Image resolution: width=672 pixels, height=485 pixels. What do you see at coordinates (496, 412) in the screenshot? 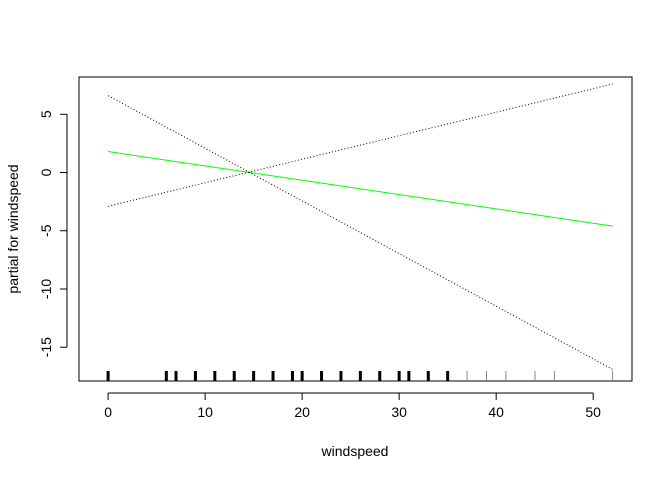
I see `x-tick-label: 40` at bounding box center [496, 412].